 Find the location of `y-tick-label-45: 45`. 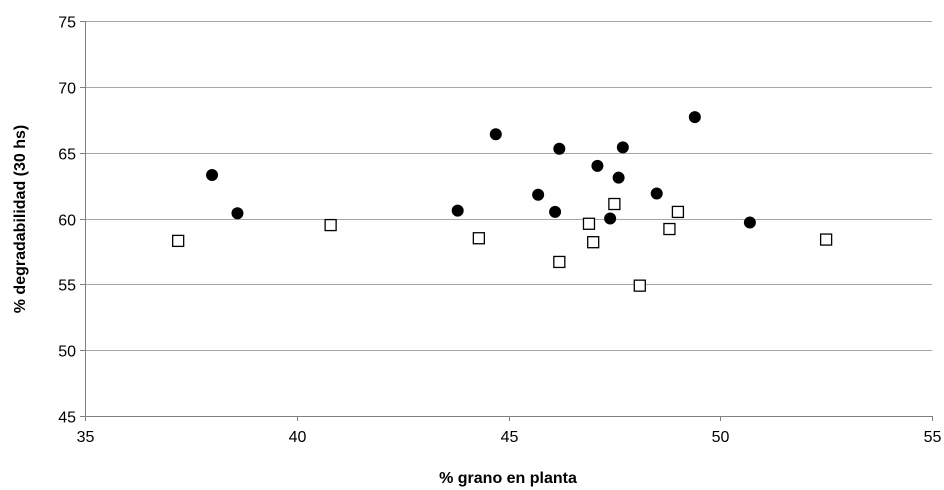

y-tick-label-45: 45 is located at coordinates (67, 418).